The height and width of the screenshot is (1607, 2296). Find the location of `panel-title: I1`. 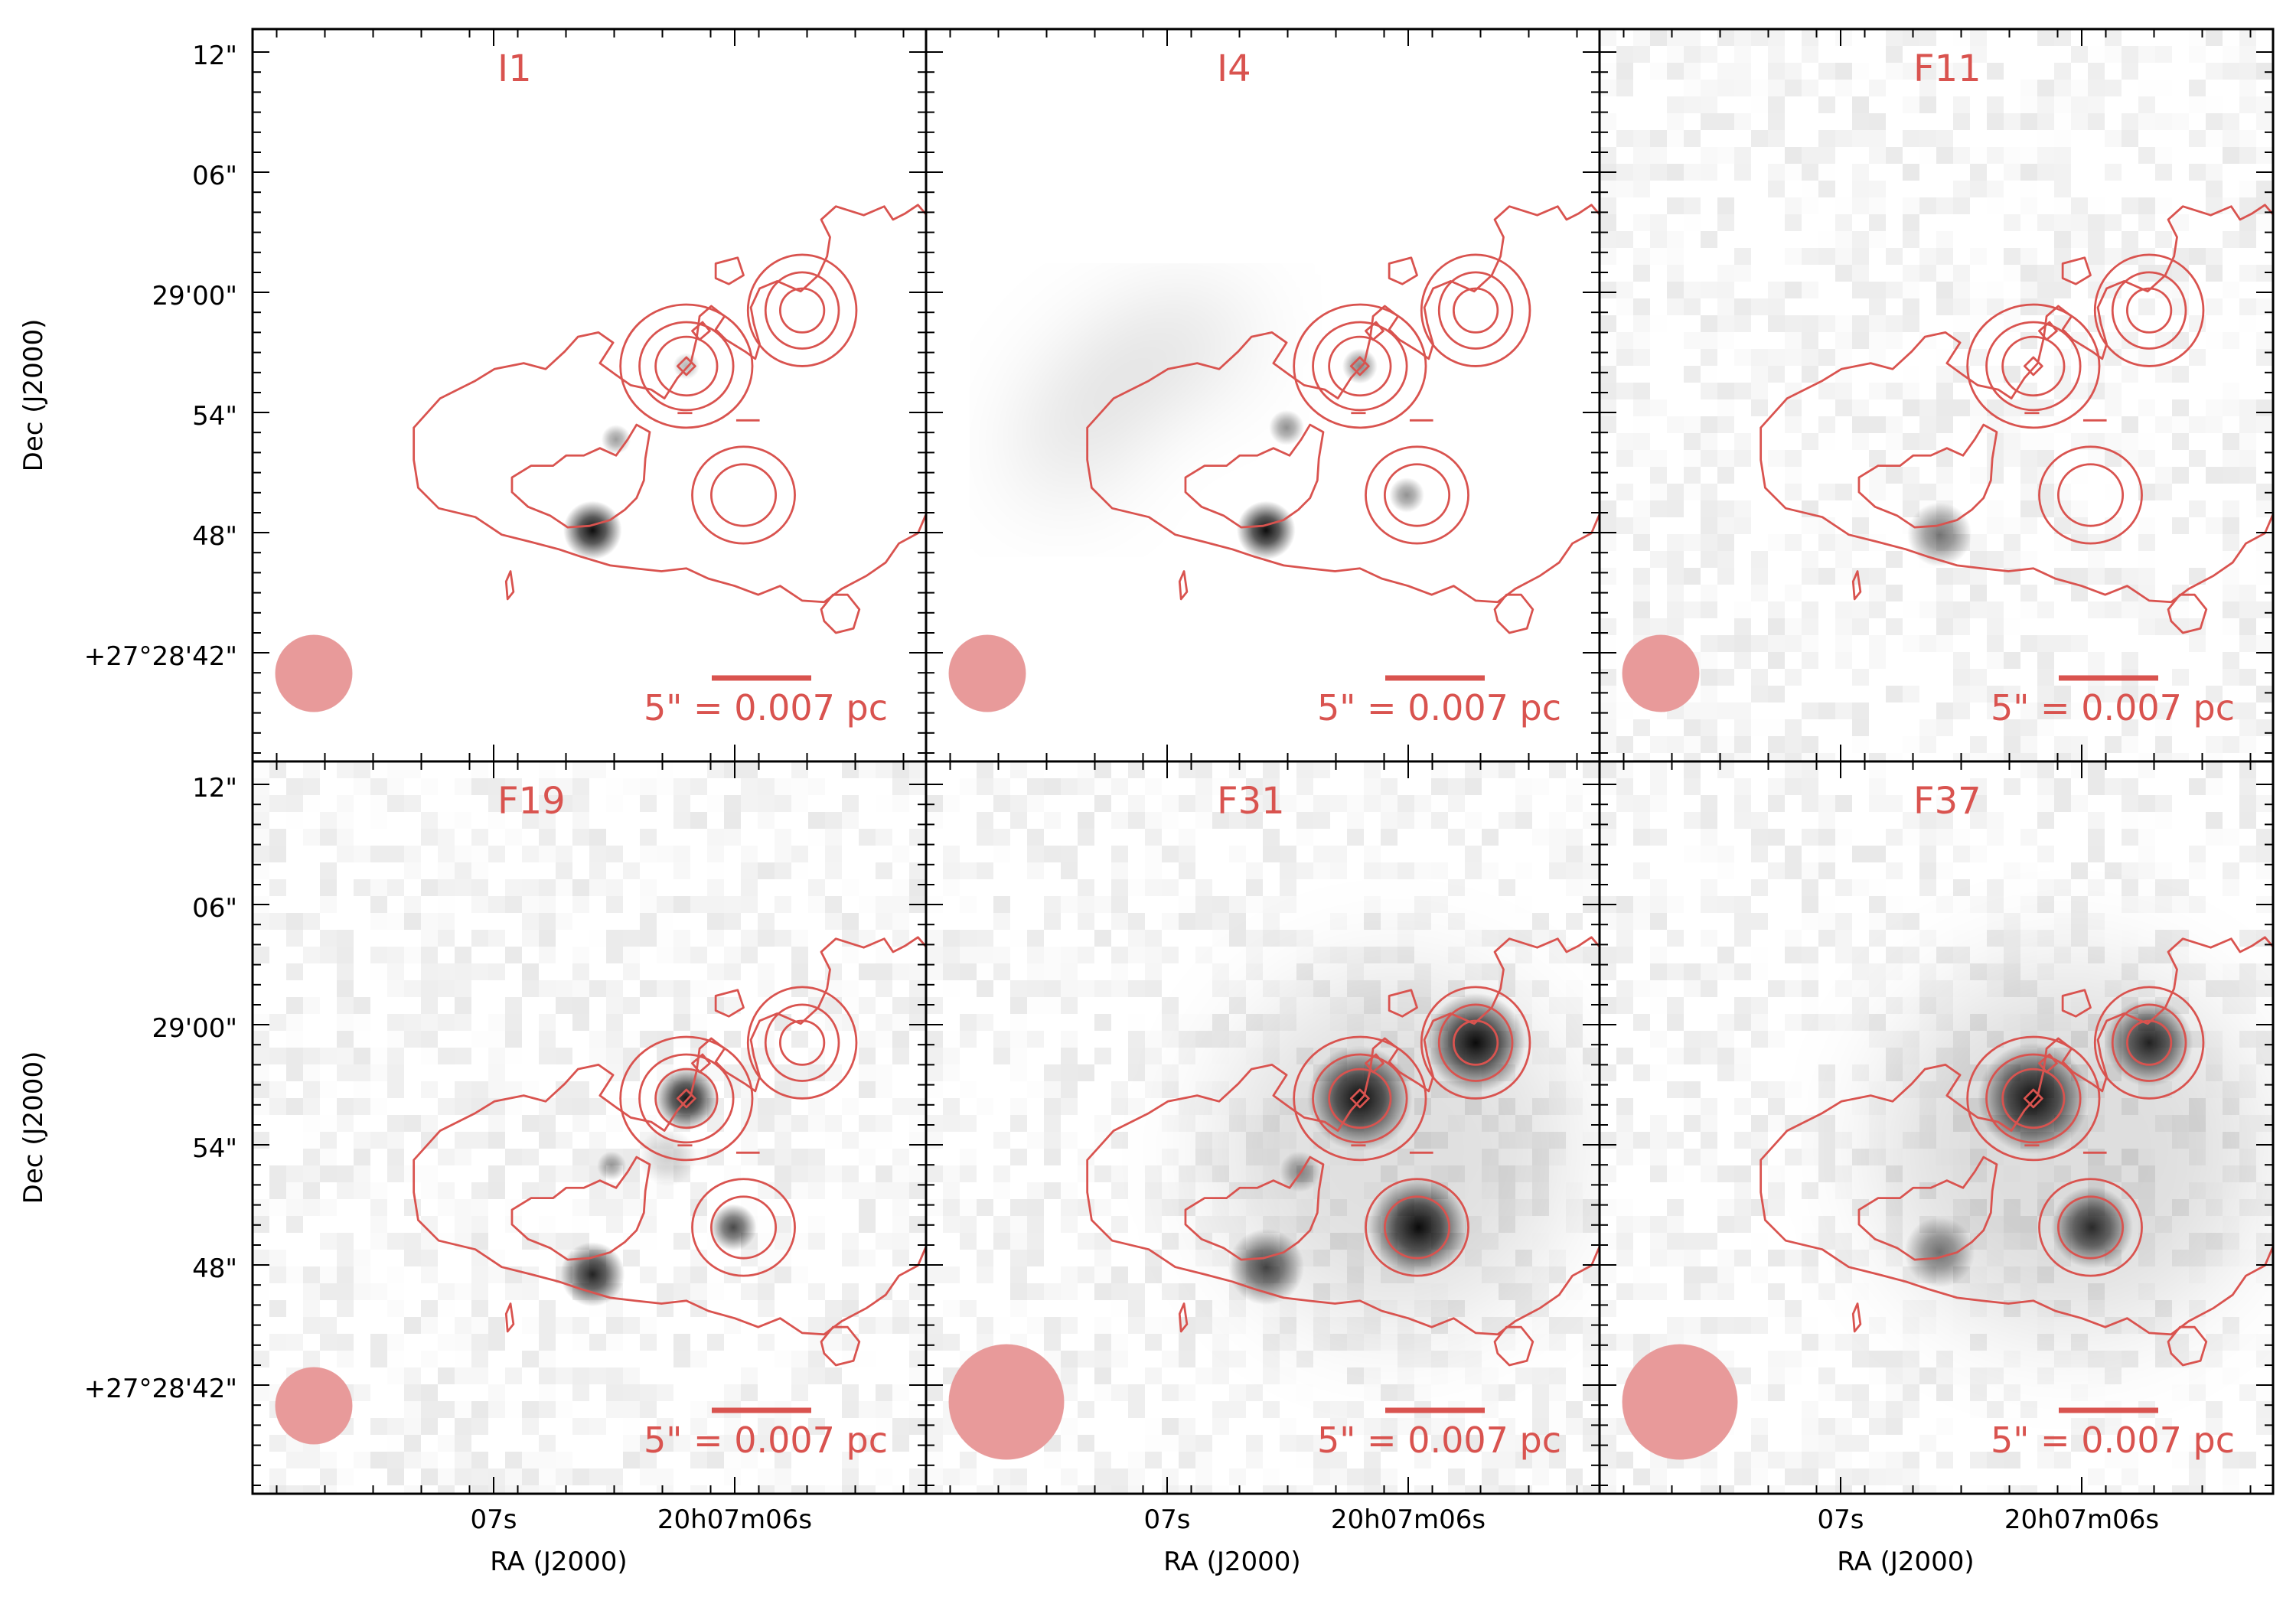

panel-title: I1 is located at coordinates (514, 69).